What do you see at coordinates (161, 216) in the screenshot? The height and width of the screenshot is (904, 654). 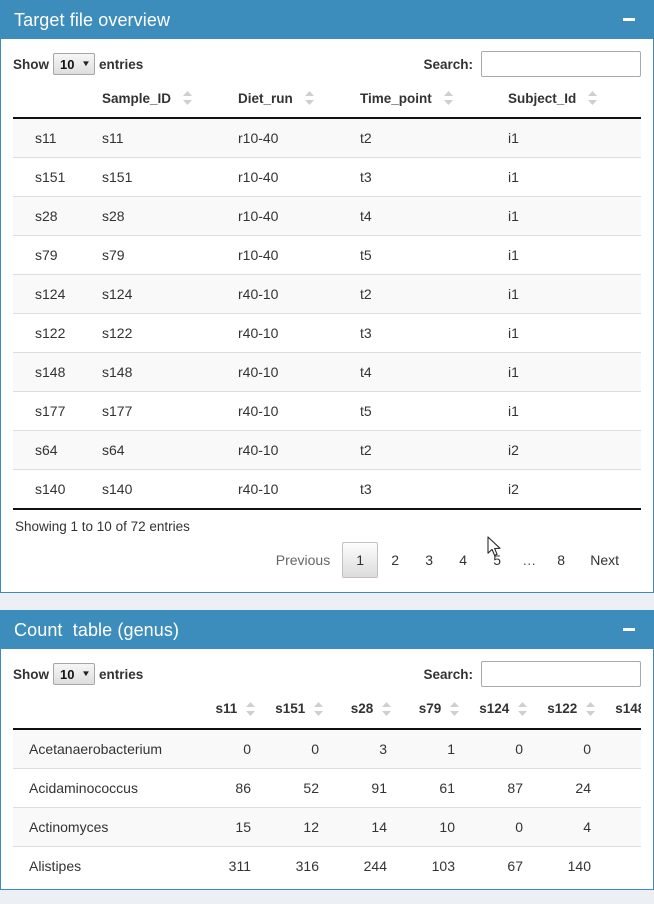 I see `table-cell: s28` at bounding box center [161, 216].